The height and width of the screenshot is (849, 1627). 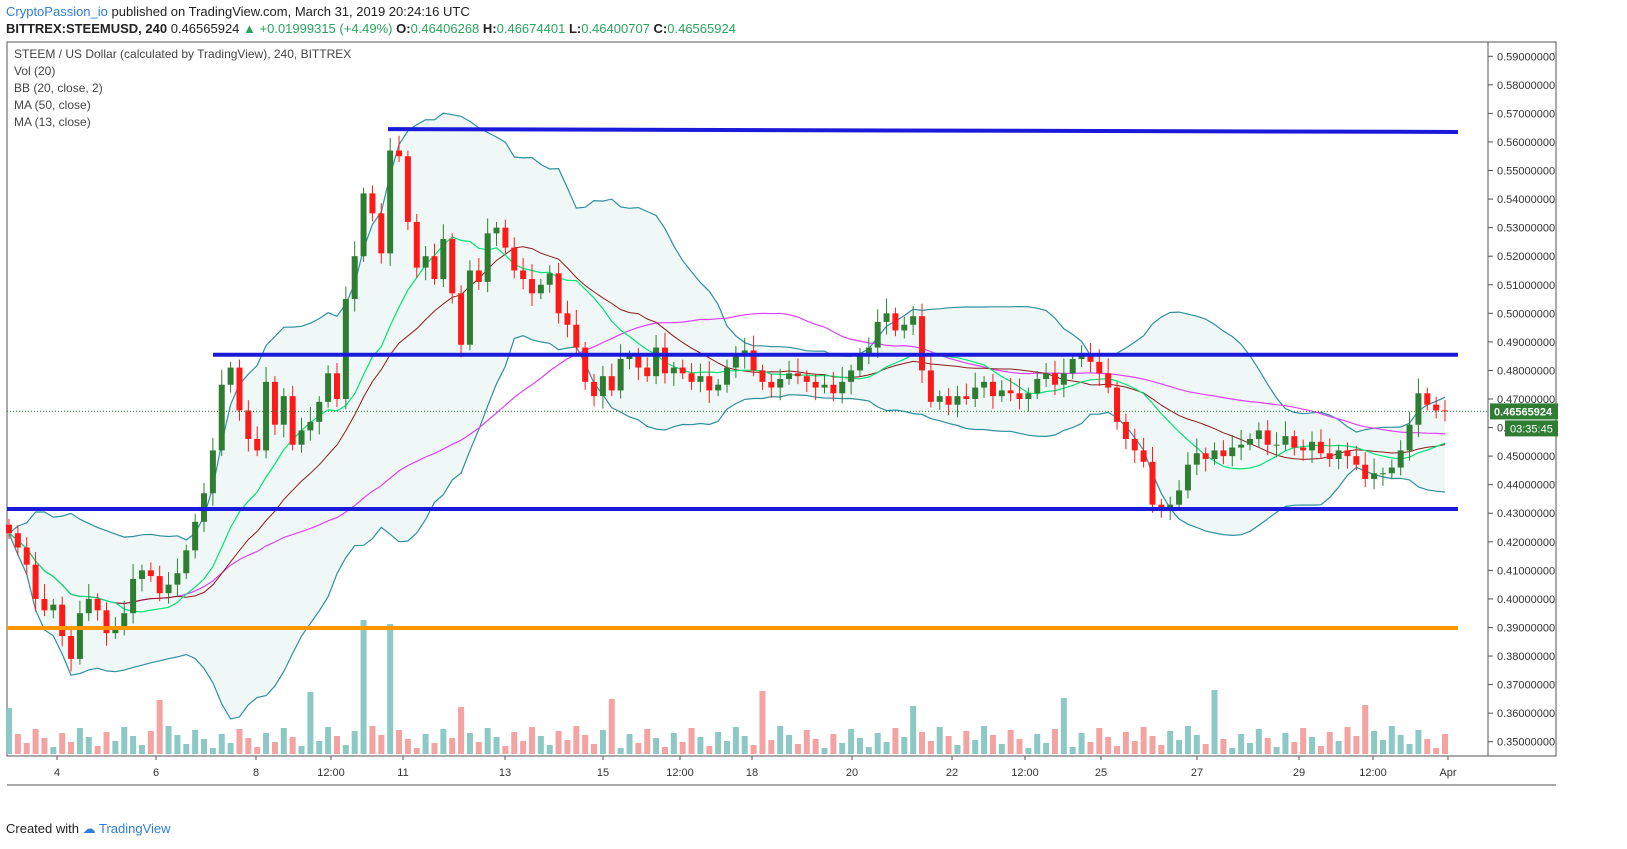 What do you see at coordinates (1523, 412) in the screenshot?
I see `last-price-text: 0.46565924` at bounding box center [1523, 412].